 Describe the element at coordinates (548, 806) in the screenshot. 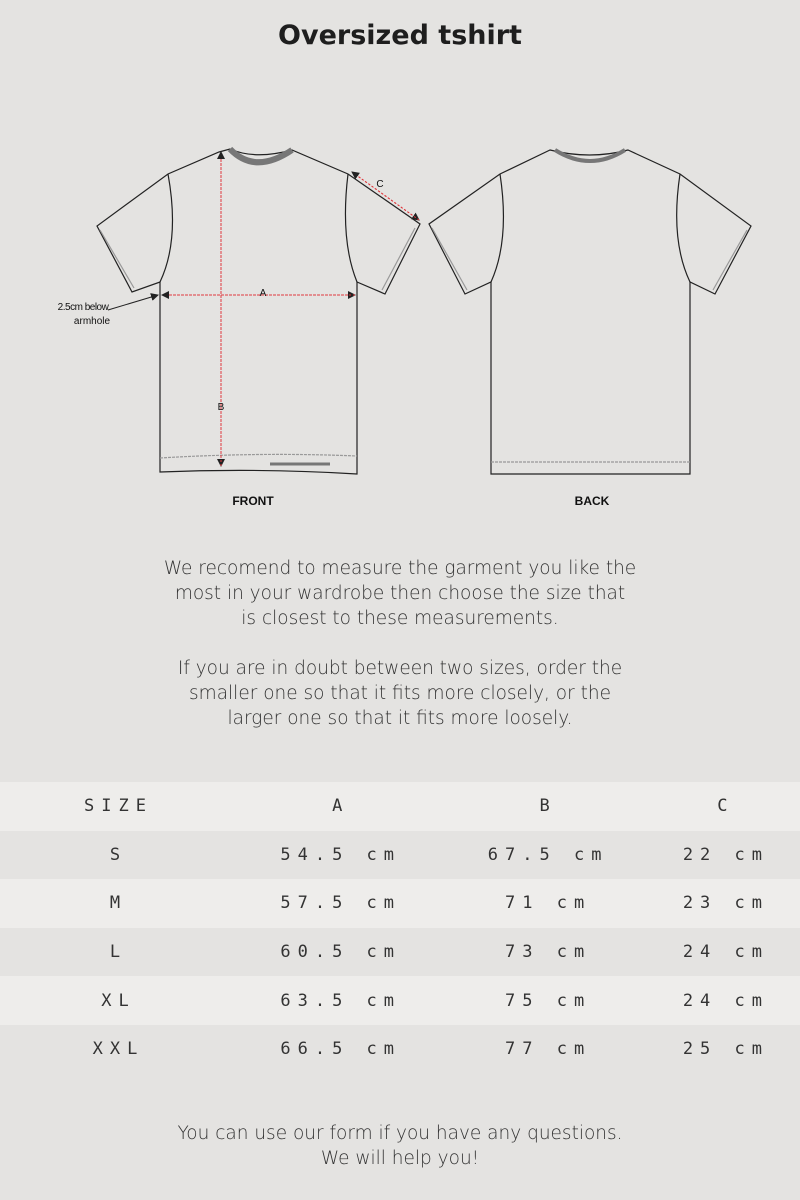

I see `header-b: B` at that location.